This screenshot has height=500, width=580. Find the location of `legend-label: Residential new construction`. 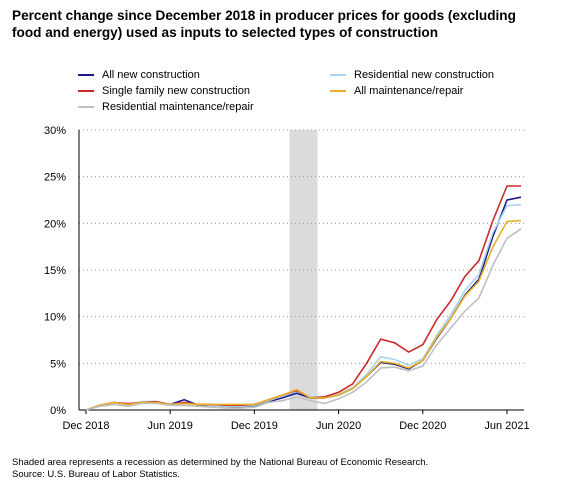

legend-label: Residential new construction is located at coordinates (424, 75).